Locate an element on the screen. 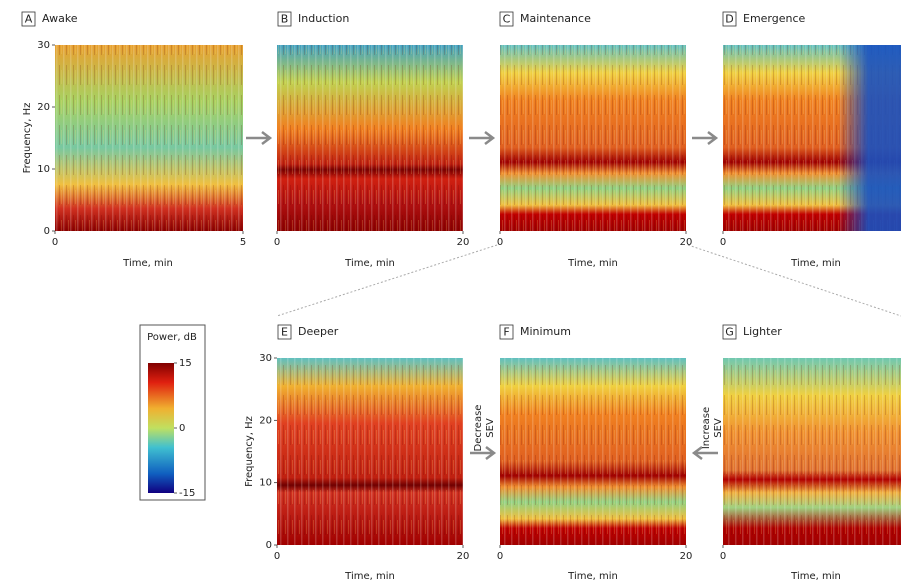 The height and width of the screenshot is (582, 901). panel-title: Deeper is located at coordinates (318, 331).